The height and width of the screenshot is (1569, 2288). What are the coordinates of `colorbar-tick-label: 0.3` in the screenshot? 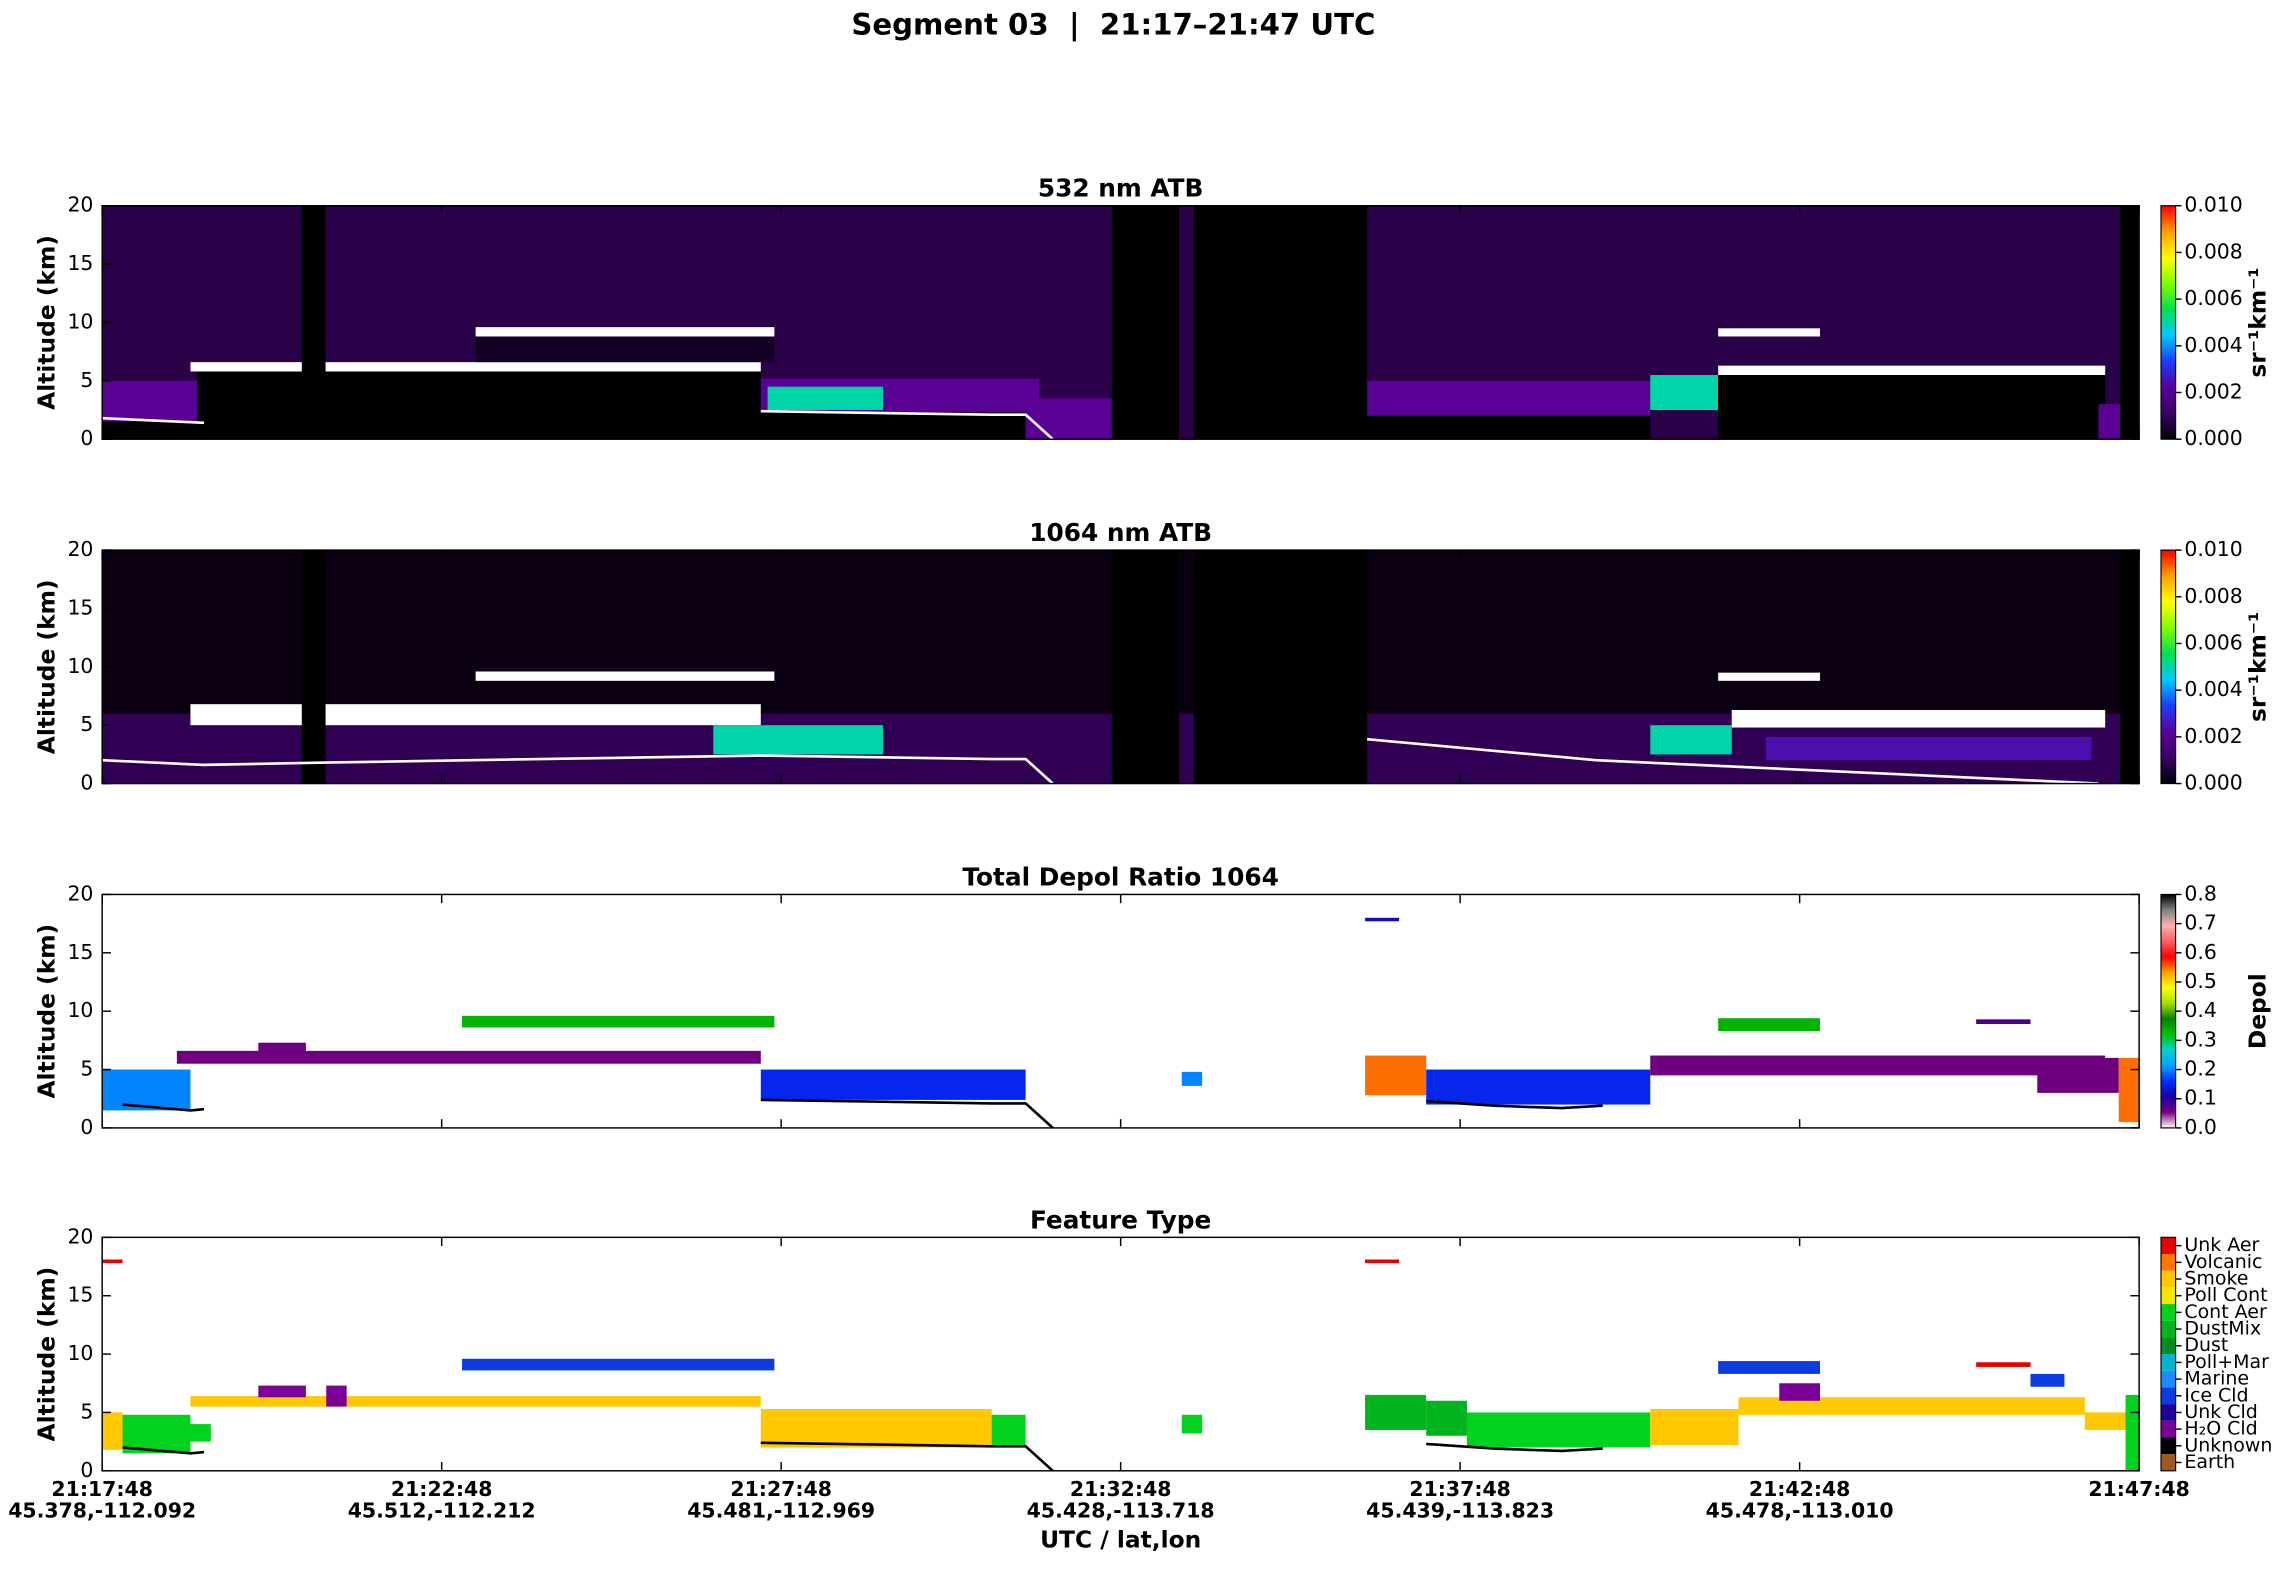 It's located at (2200, 1039).